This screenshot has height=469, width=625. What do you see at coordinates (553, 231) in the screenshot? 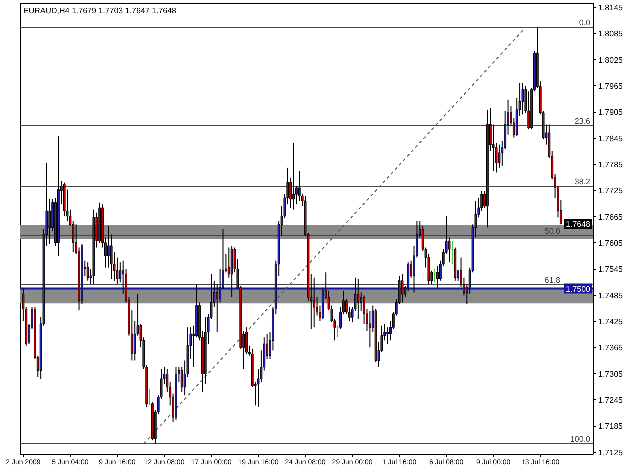
I see `ref-line-label: 50.0` at bounding box center [553, 231].